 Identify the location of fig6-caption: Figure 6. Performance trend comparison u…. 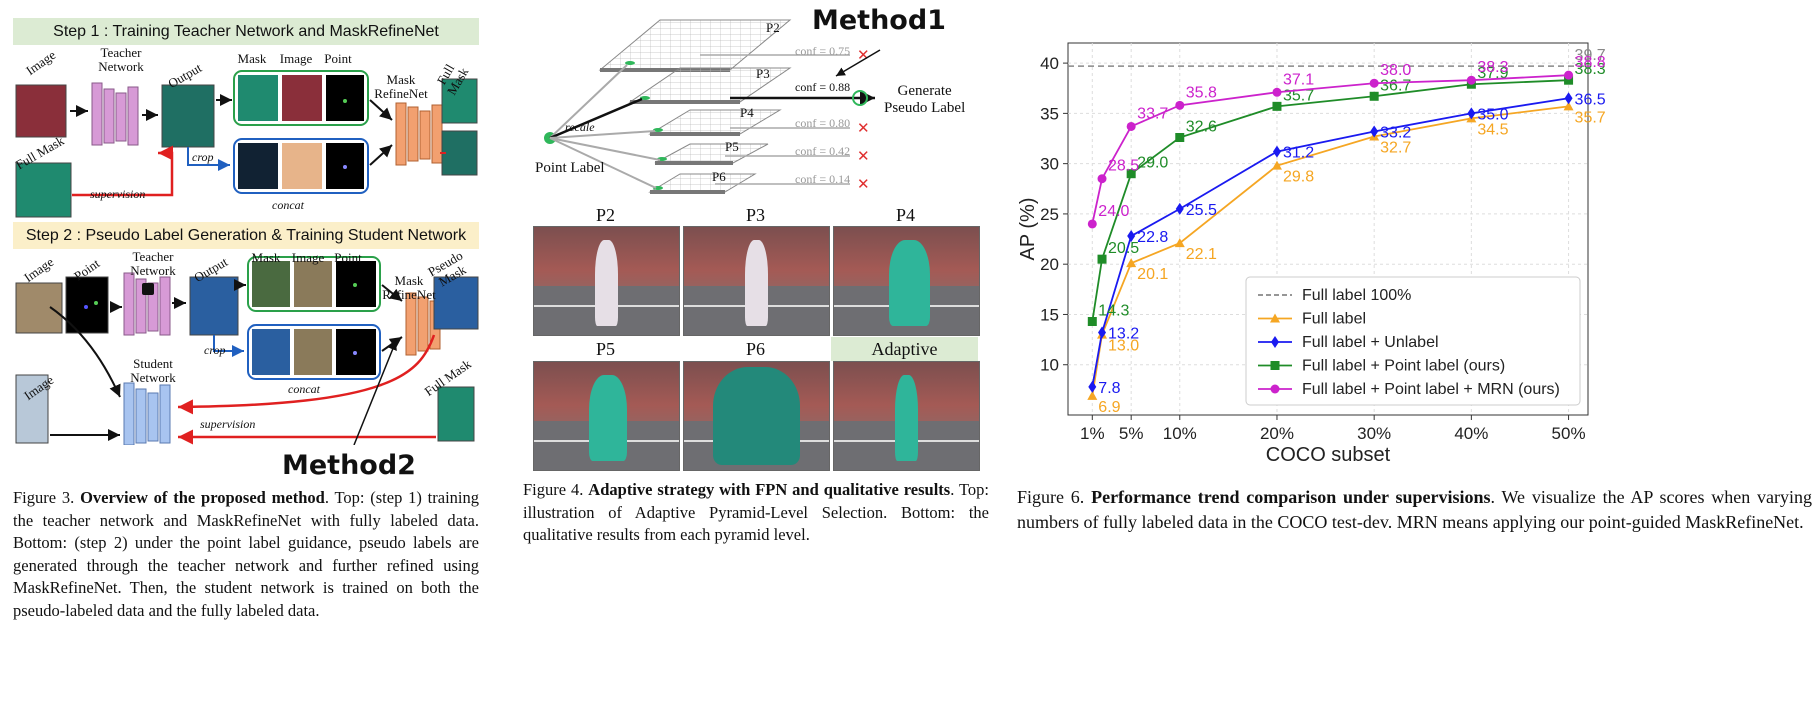
(1414, 509).